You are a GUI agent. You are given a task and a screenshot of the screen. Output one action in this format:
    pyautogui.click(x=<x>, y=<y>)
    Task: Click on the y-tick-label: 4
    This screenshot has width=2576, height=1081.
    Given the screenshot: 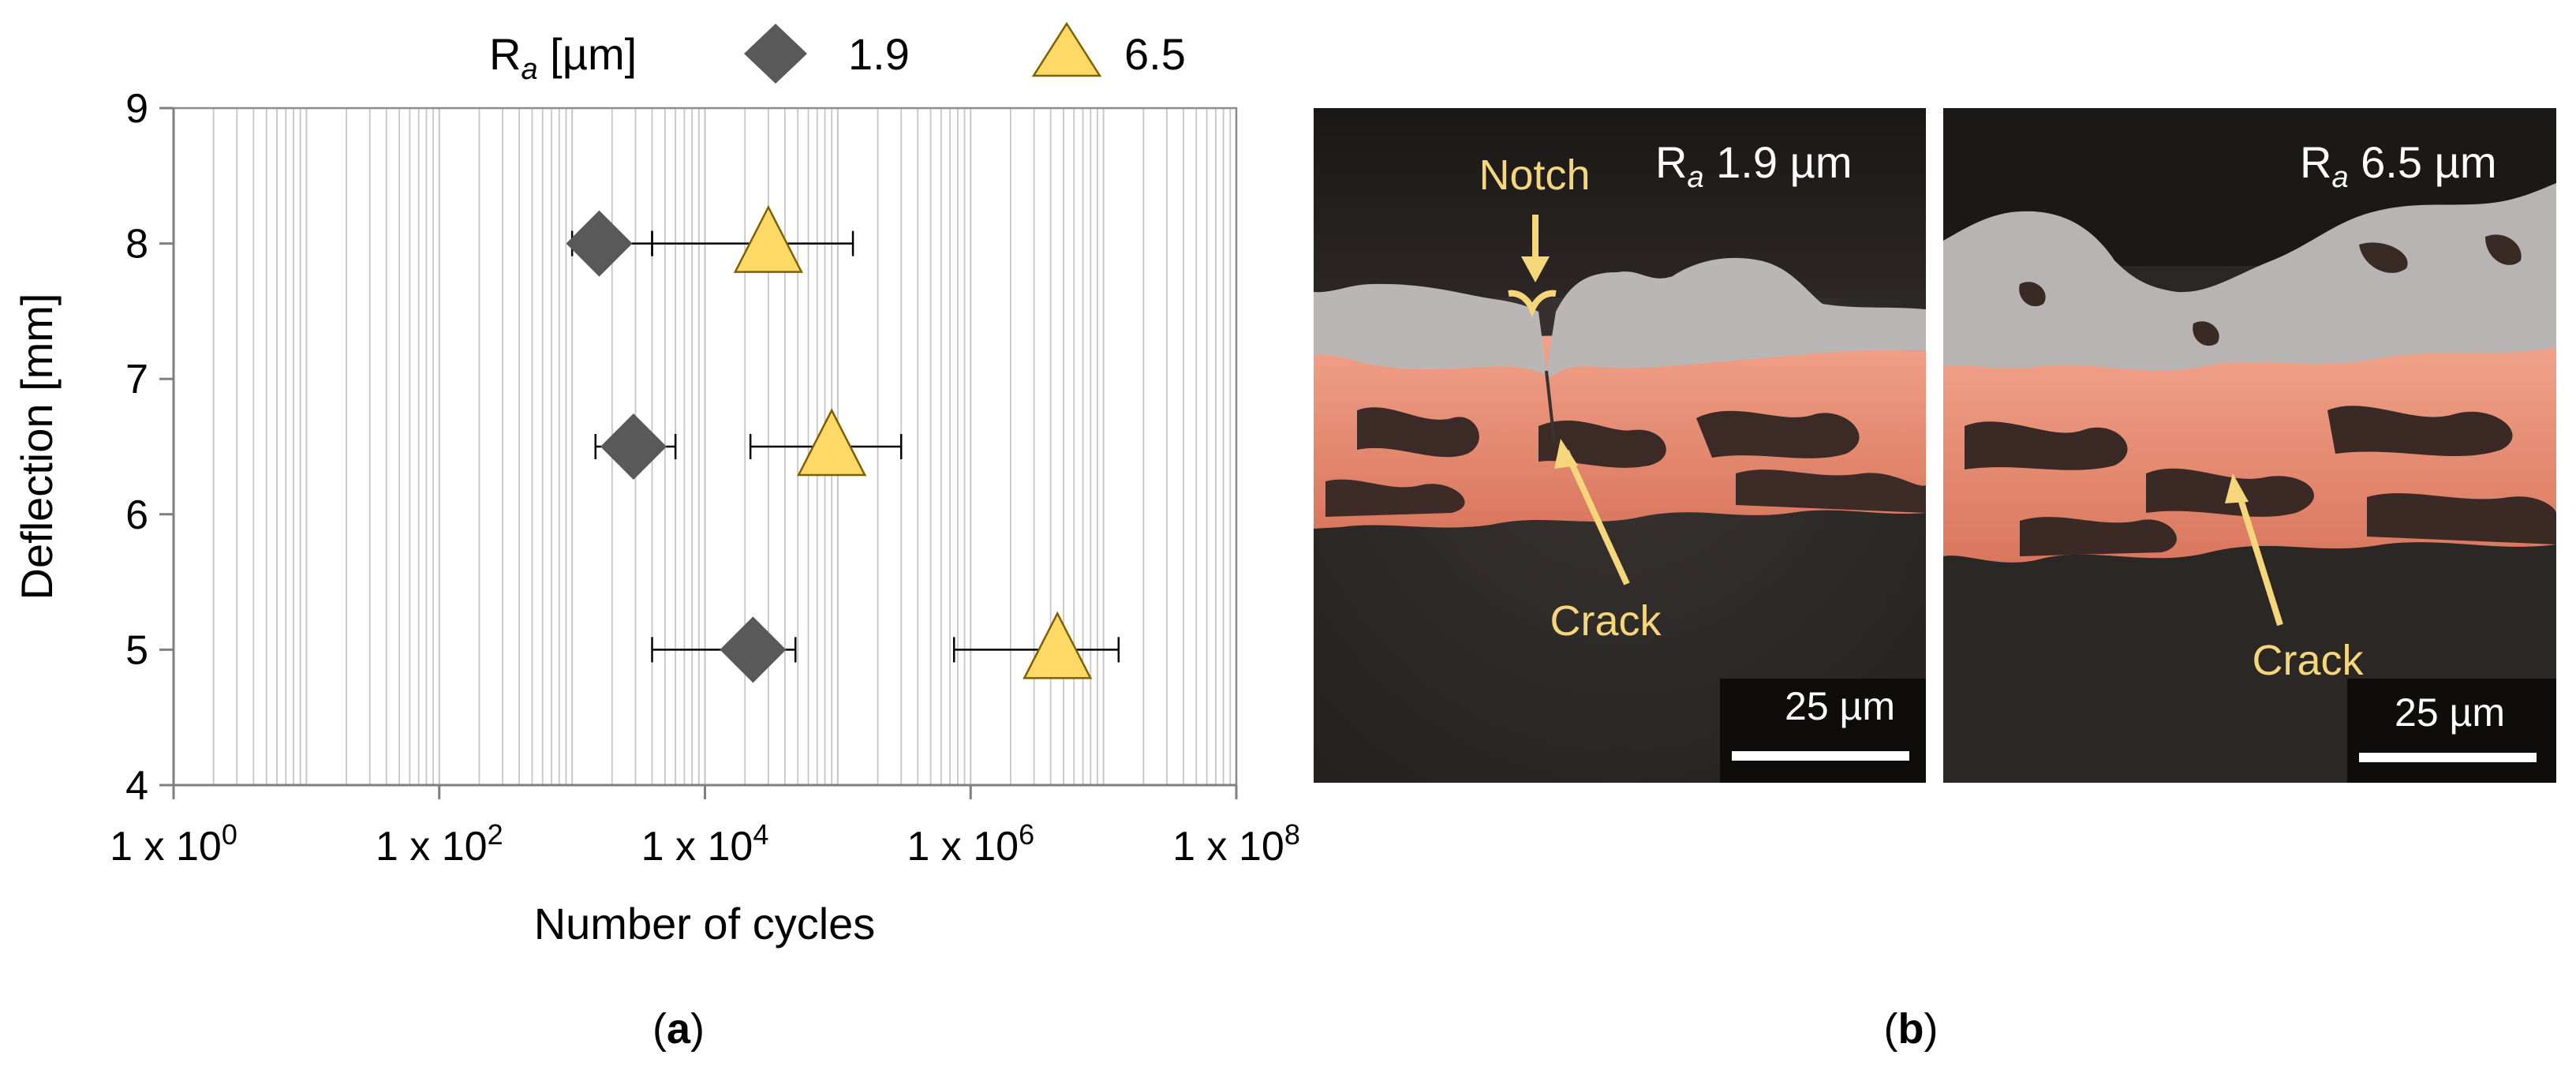 What is the action you would take?
    pyautogui.click(x=136, y=786)
    